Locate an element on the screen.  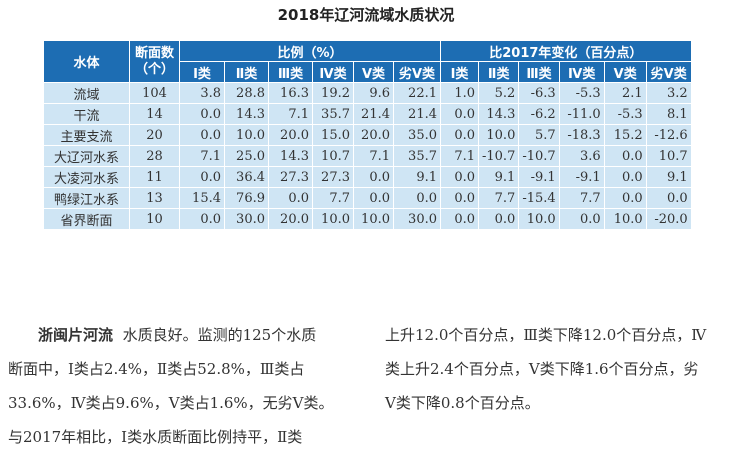
change-class-header: 劣Ⅴ类 is located at coordinates (668, 72).